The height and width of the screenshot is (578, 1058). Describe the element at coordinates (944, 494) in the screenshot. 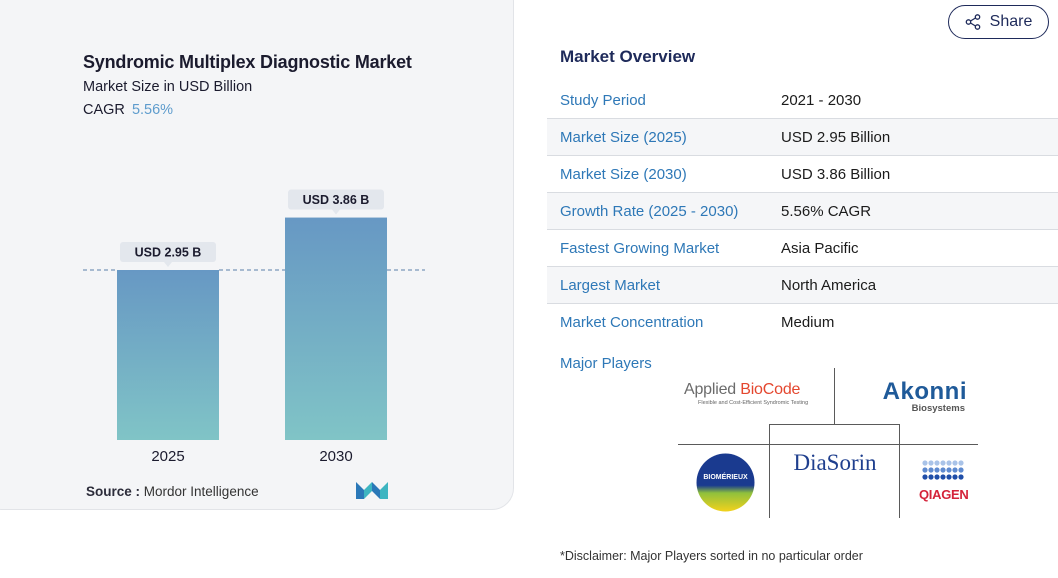

I see `qiagen-name: QIAGEN` at that location.